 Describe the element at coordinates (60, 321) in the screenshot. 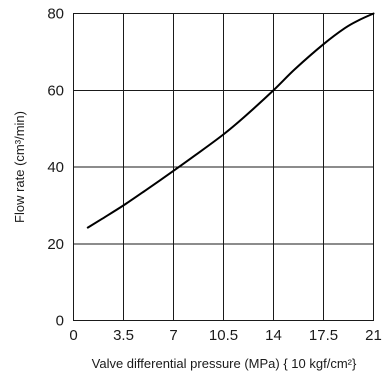

I see `y-tick-label-0: 0` at that location.